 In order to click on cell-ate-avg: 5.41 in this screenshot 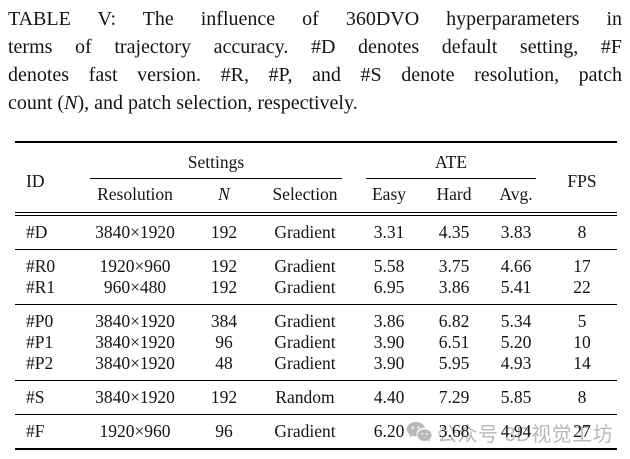, I will do `click(516, 287)`.